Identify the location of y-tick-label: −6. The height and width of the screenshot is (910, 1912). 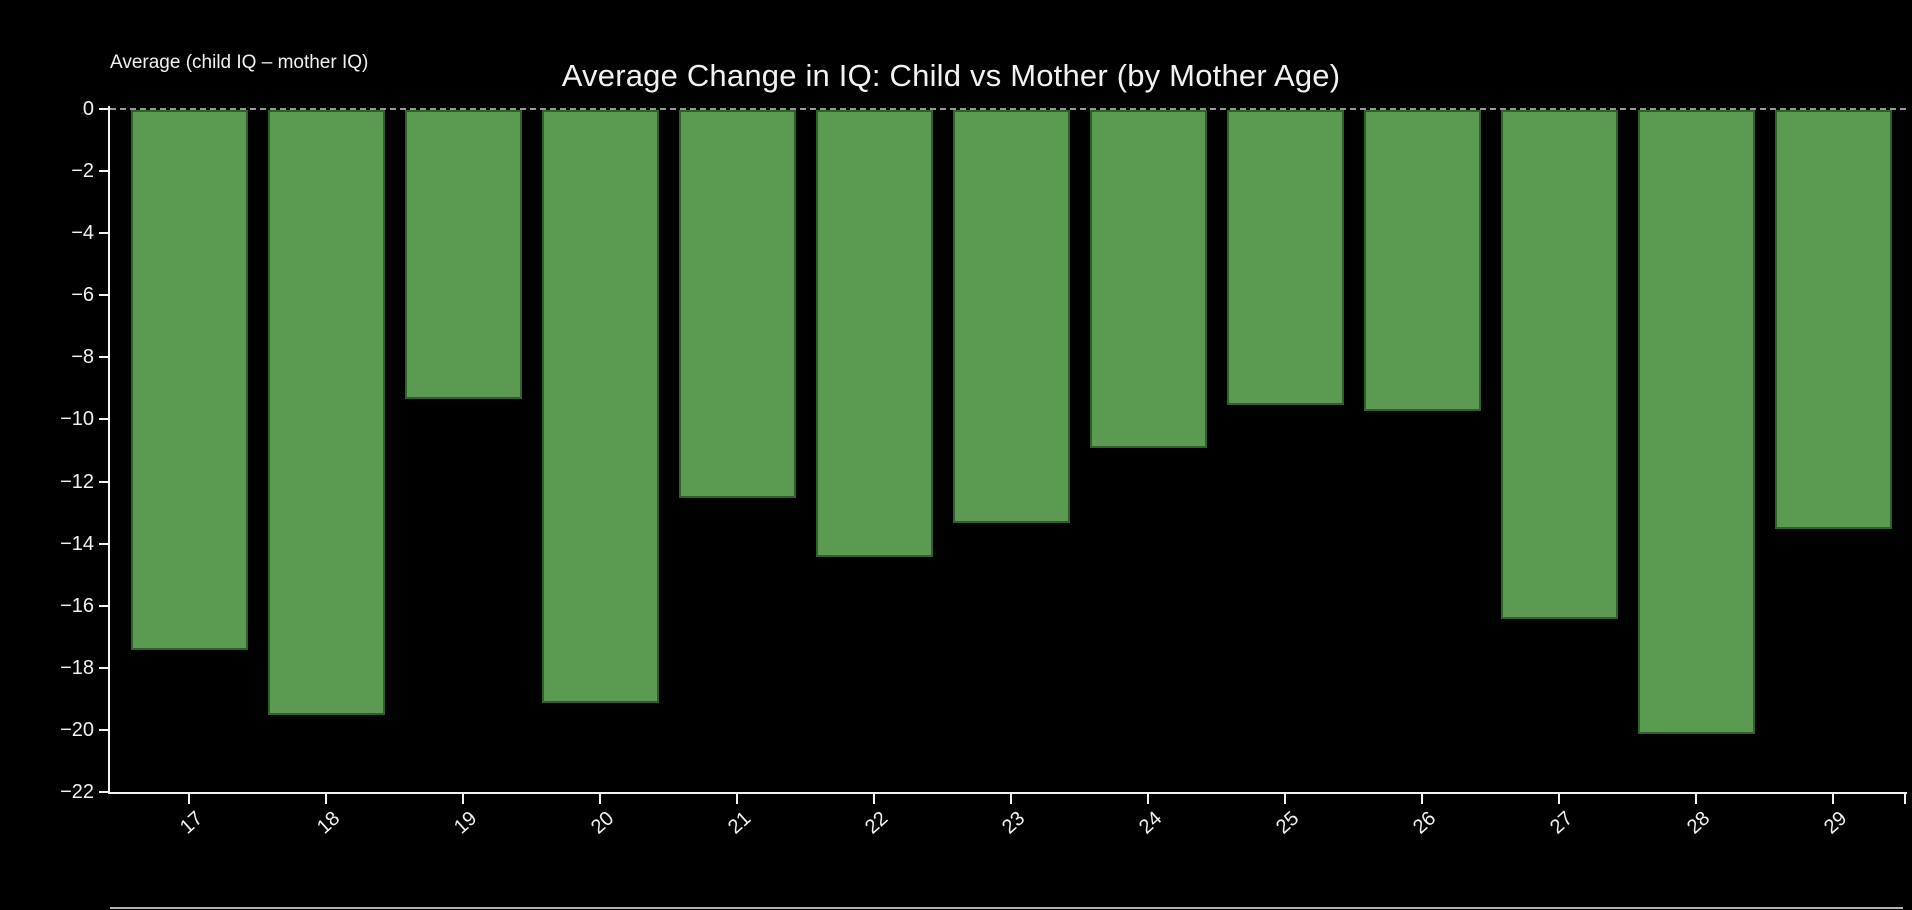
(82, 295).